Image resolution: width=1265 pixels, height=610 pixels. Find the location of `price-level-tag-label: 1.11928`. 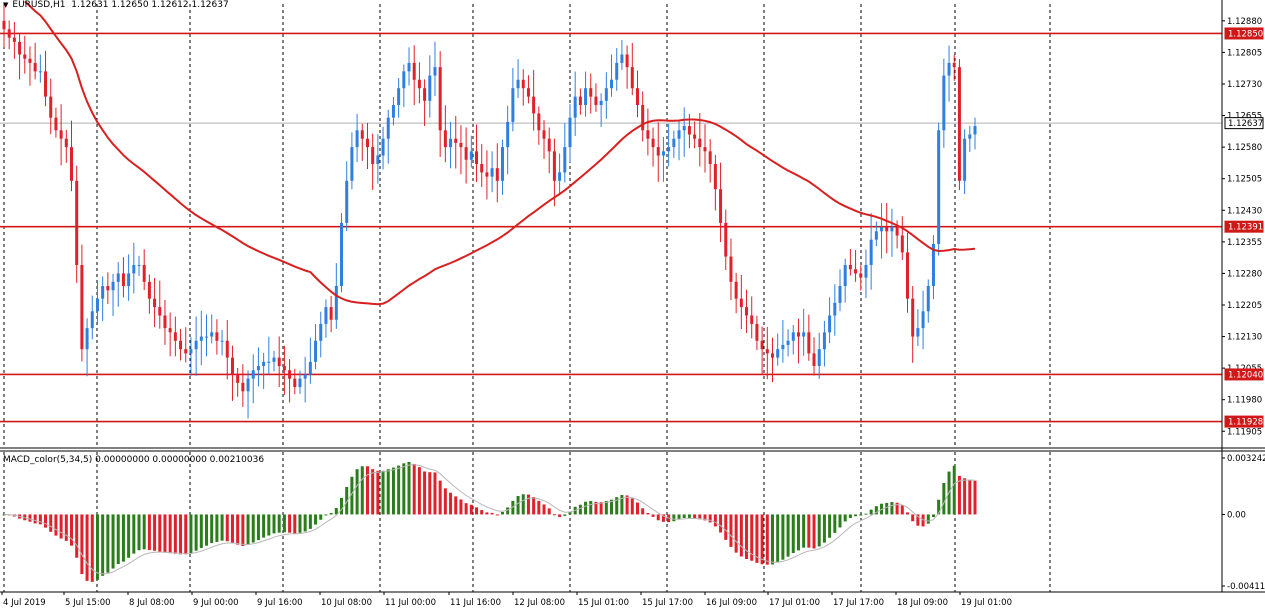

price-level-tag-label: 1.11928 is located at coordinates (1245, 423).